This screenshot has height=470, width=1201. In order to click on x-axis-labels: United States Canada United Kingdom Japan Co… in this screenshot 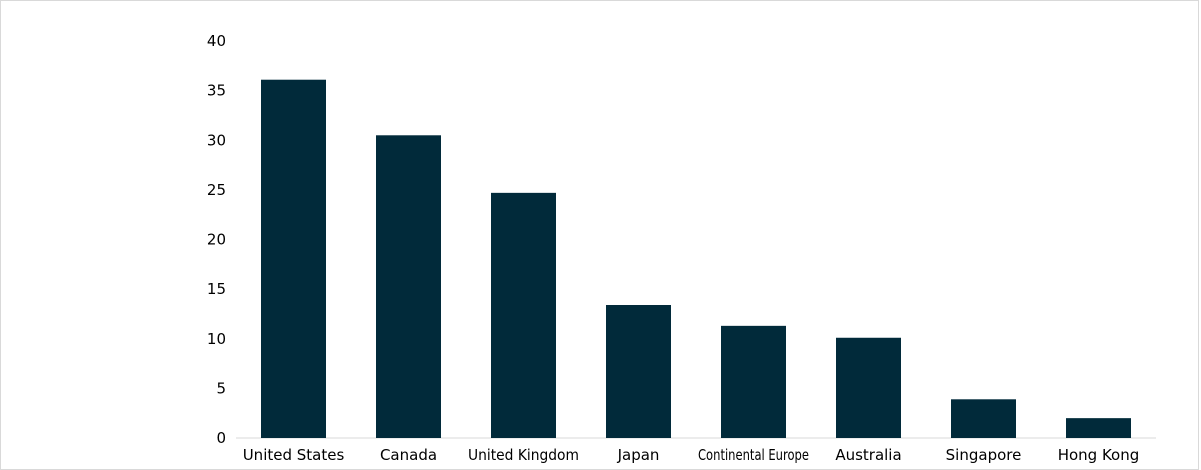, I will do `click(691, 455)`.